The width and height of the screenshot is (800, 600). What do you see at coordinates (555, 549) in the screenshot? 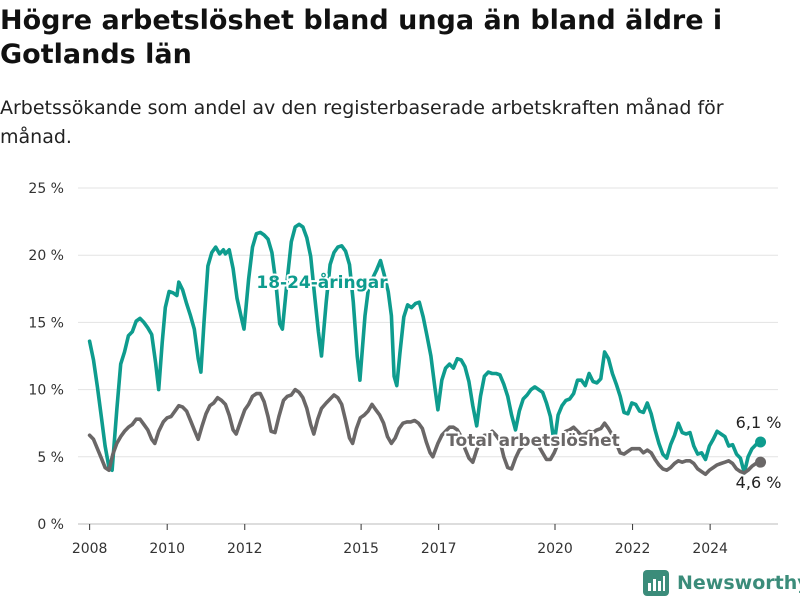
I see `x-tick-label: 2020` at bounding box center [555, 549].